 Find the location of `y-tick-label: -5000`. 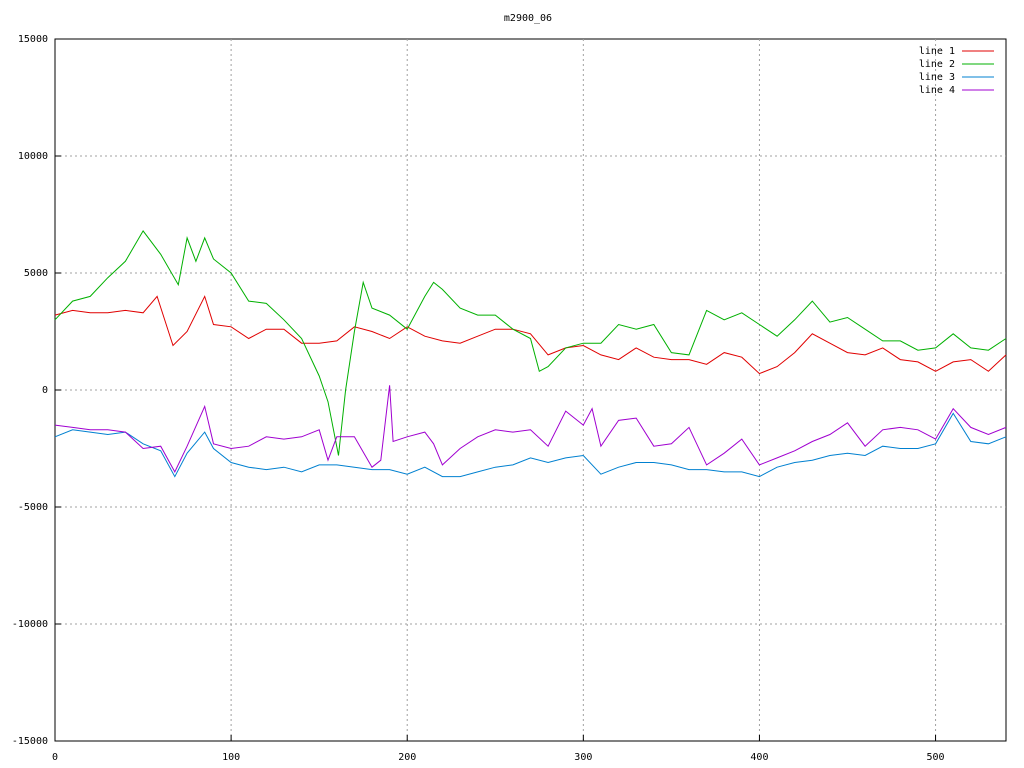

y-tick-label: -5000 is located at coordinates (33, 507).